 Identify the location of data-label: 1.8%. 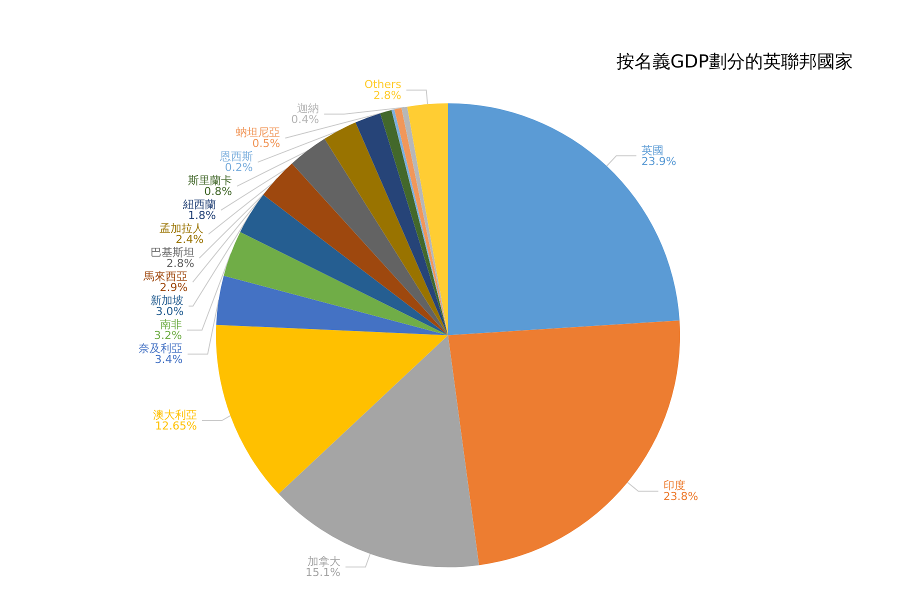
(202, 215).